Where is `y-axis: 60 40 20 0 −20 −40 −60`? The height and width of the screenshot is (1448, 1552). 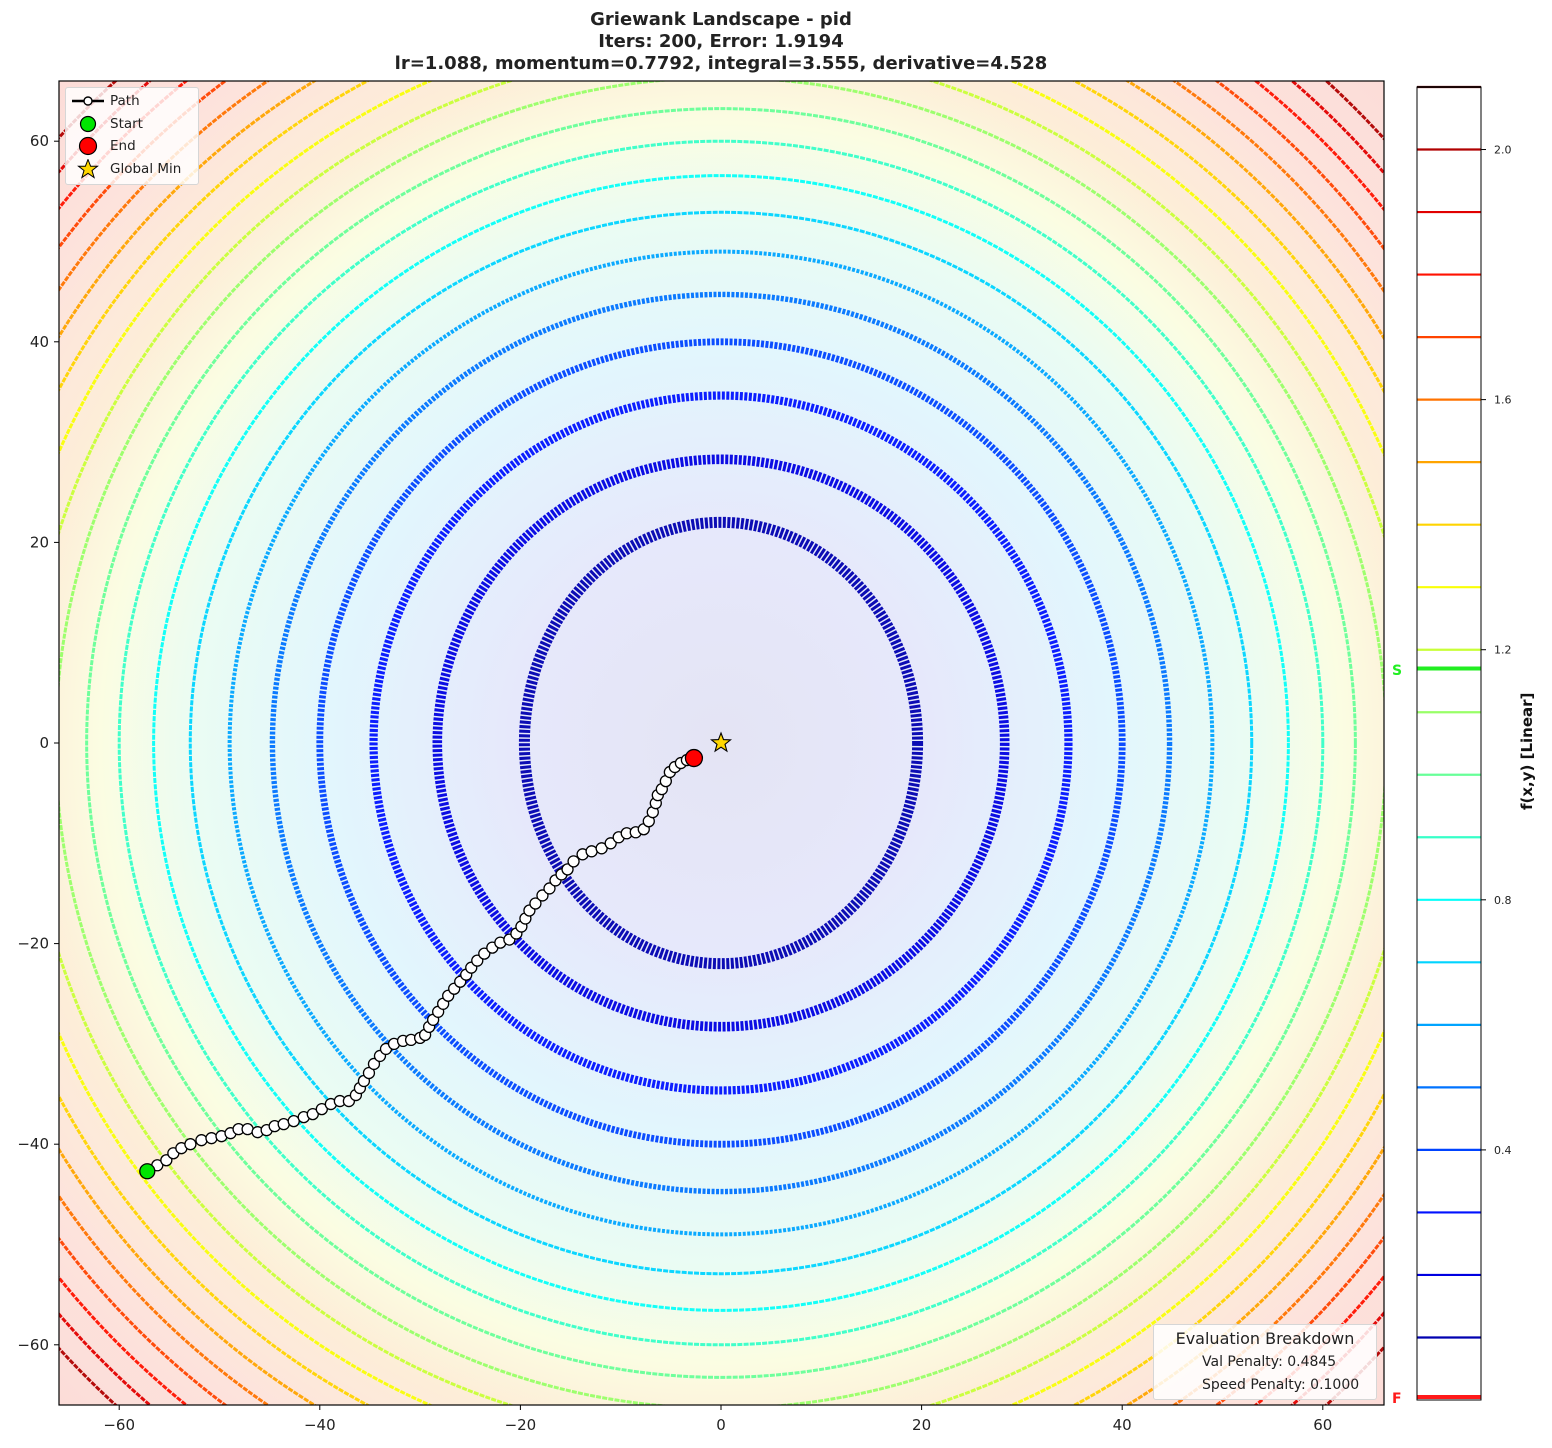
y-axis: 60 40 20 0 −20 −40 −60 is located at coordinates (38, 743).